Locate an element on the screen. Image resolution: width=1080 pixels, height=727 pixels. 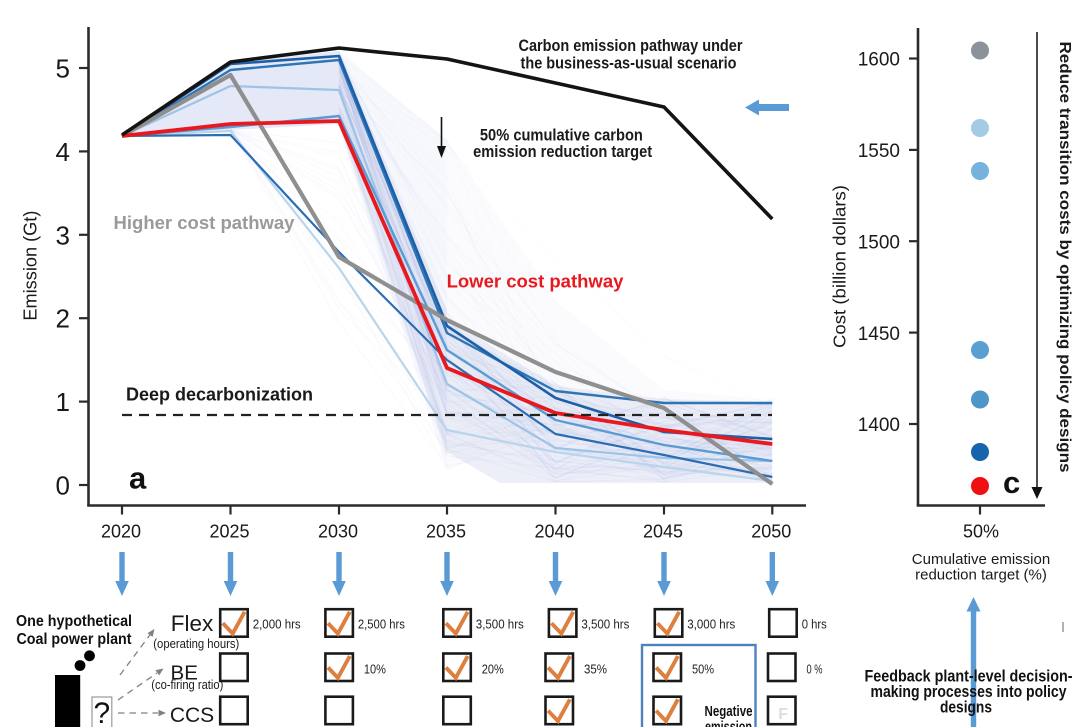
svg-text: 2025 is located at coordinates (229, 531).